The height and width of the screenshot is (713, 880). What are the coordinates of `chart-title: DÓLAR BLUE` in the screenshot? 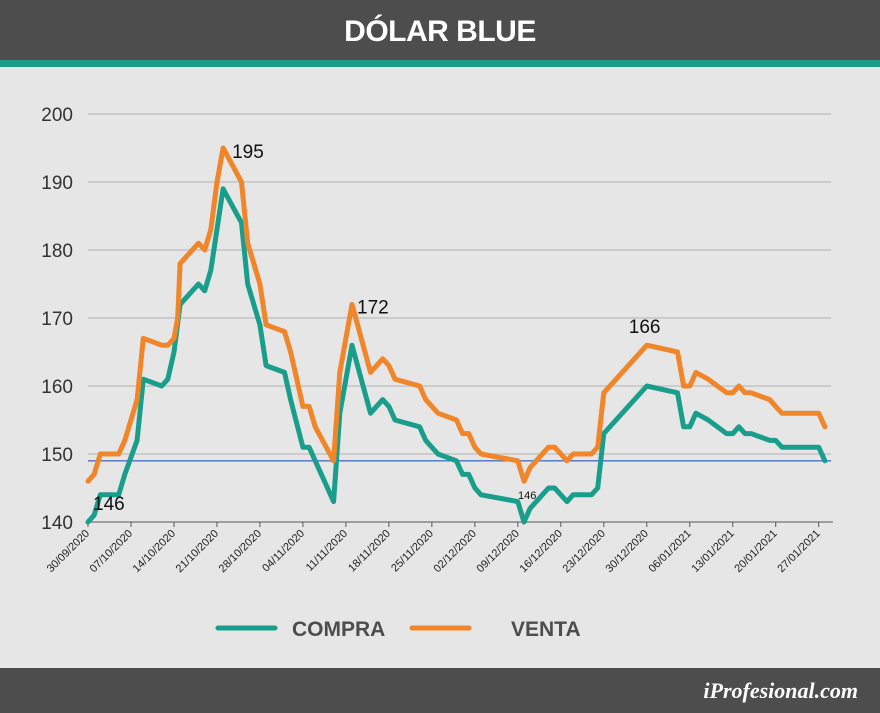 It's located at (440, 31).